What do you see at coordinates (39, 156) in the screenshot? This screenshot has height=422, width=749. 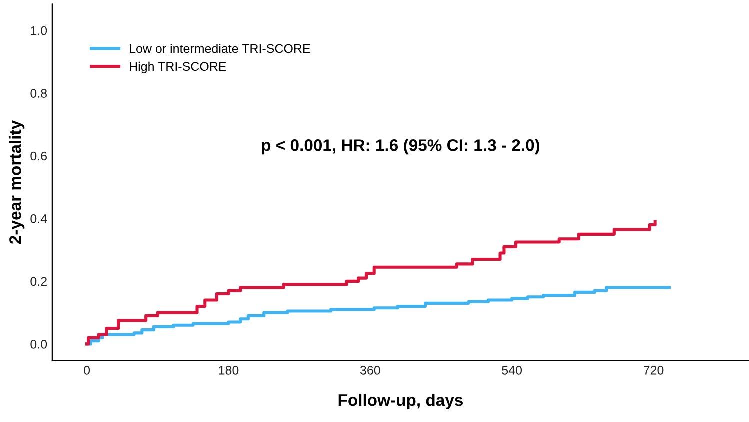 I see `y-tick-label: 0.6` at bounding box center [39, 156].